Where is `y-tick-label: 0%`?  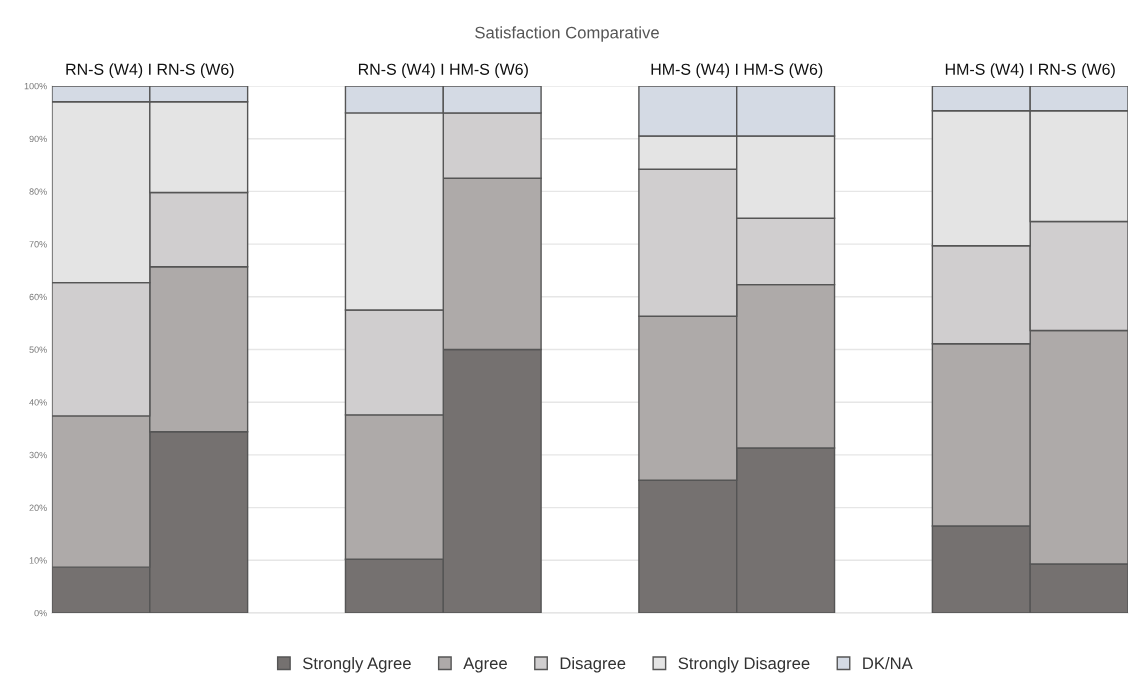
y-tick-label: 0% is located at coordinates (40, 613).